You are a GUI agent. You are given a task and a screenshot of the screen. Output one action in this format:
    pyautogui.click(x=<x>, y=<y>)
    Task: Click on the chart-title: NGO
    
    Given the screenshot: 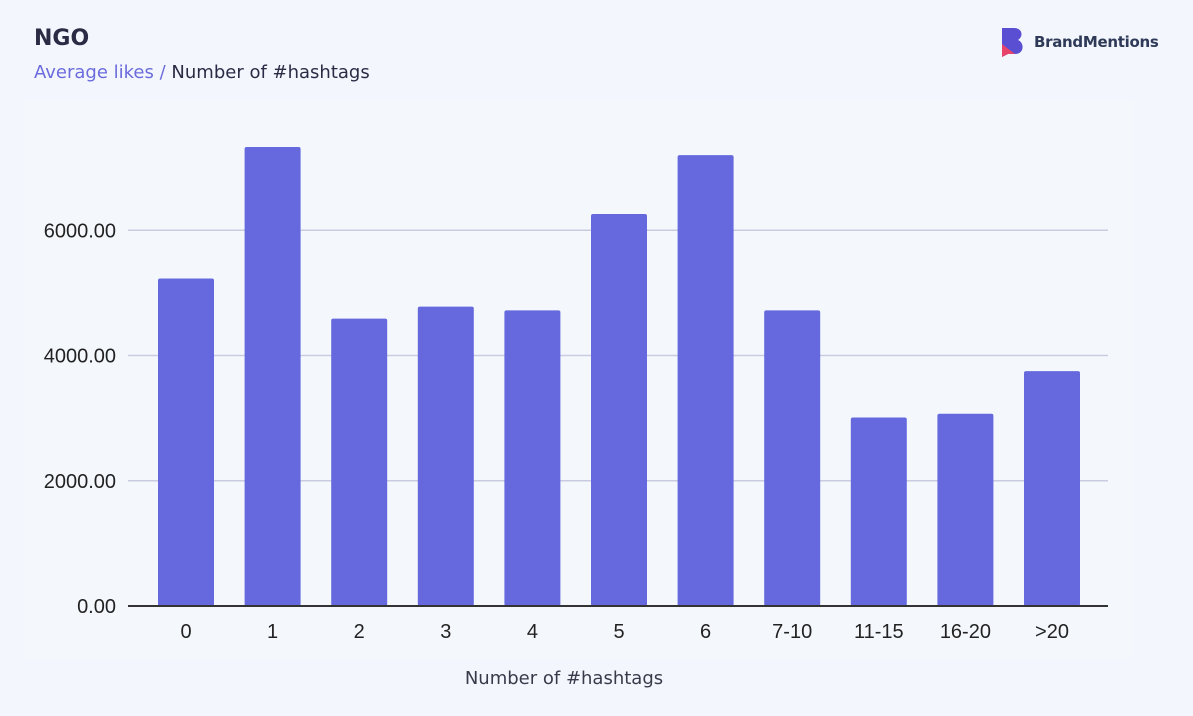 What is the action you would take?
    pyautogui.click(x=62, y=38)
    